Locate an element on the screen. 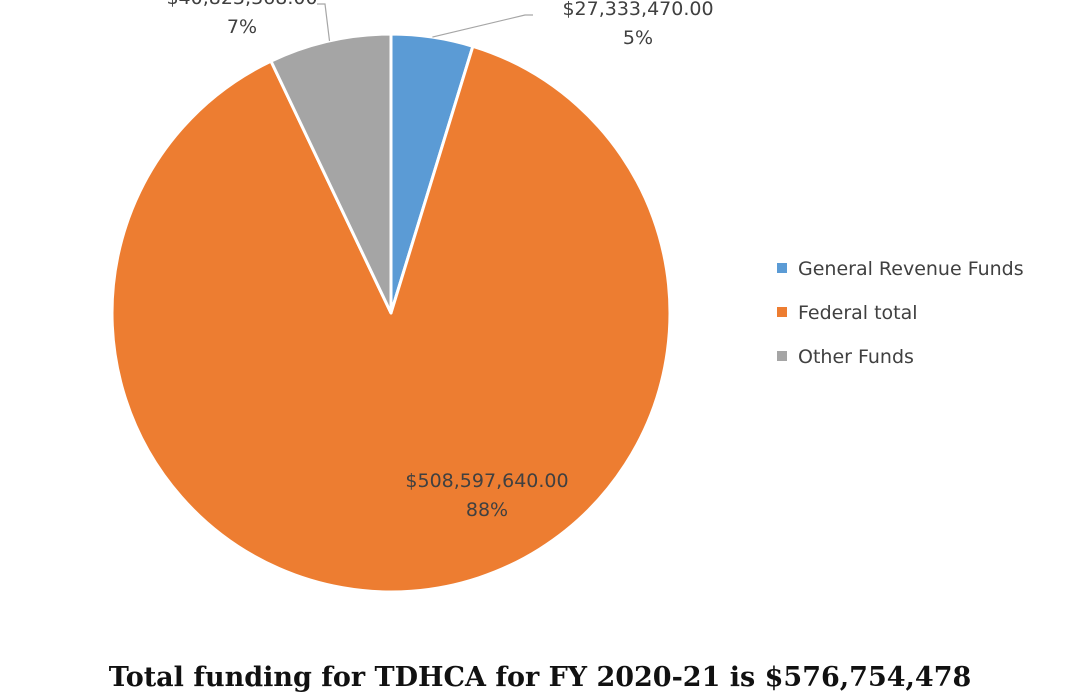  legend-label-other-funds: Other Funds is located at coordinates (856, 357).